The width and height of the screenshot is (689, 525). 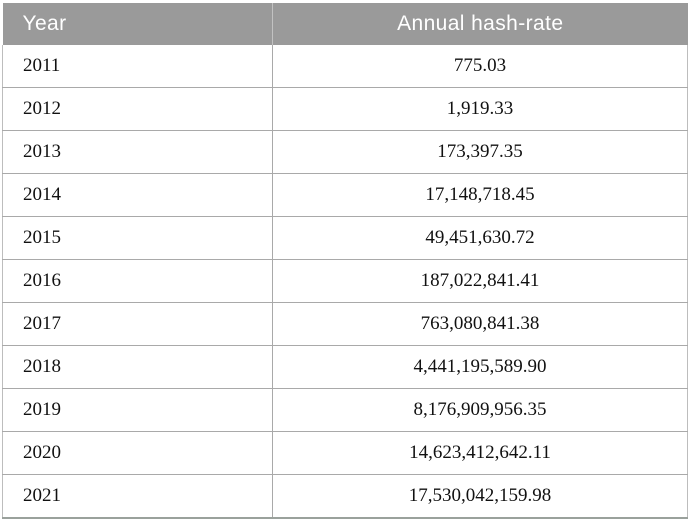 I want to click on hash-rate-cell: 49,451,630.72, so click(x=480, y=238).